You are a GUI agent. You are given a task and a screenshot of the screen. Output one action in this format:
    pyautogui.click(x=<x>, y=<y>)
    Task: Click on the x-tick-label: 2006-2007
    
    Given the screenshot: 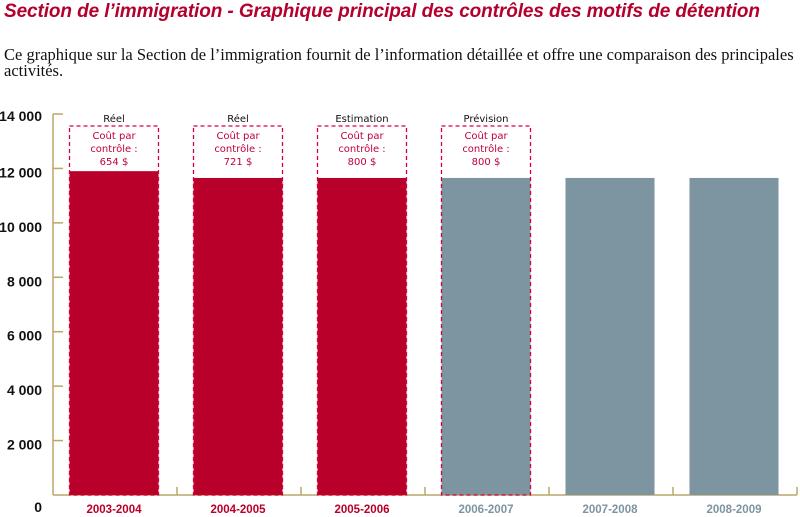 What is the action you would take?
    pyautogui.click(x=486, y=510)
    